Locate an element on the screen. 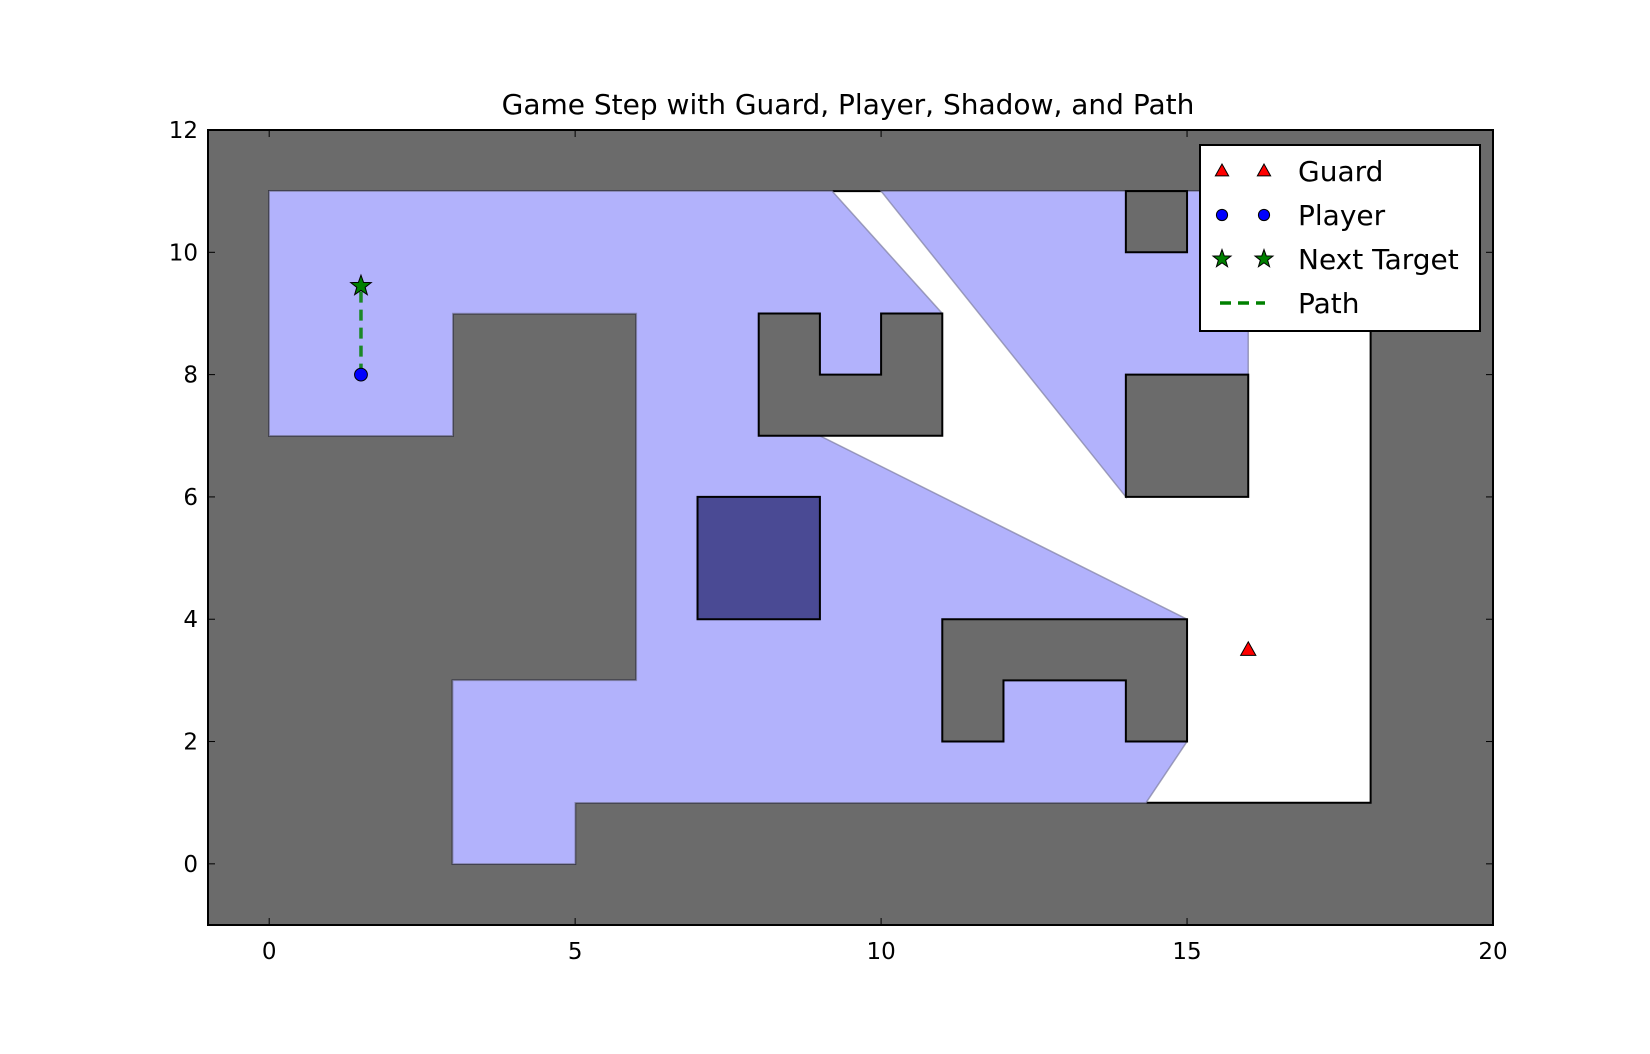 The height and width of the screenshot is (1054, 1650). legend-box is located at coordinates (1340, 238).